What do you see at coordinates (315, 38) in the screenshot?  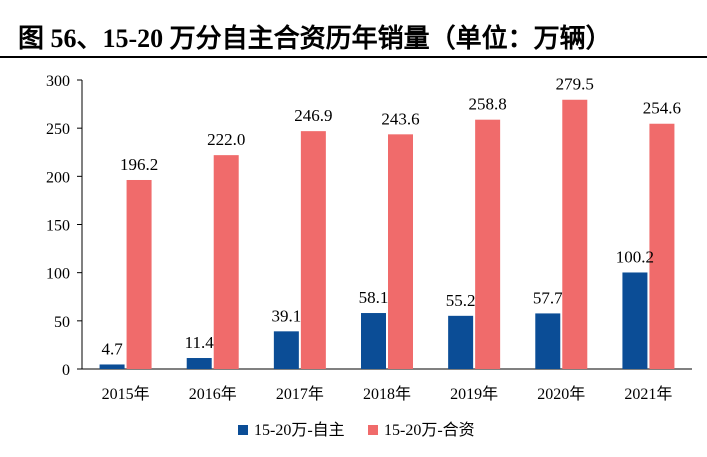 I see `chart-title: 图 56、15-20 万分自主合资历年销量（单位：万辆）` at bounding box center [315, 38].